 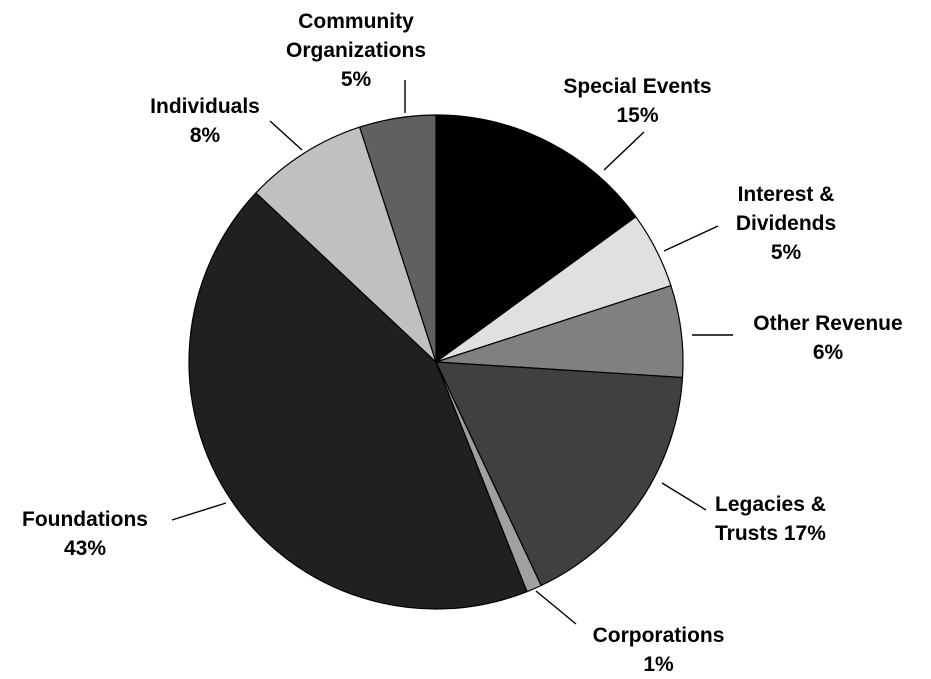 What do you see at coordinates (397, 238) in the screenshot?
I see `slice-community-organizations` at bounding box center [397, 238].